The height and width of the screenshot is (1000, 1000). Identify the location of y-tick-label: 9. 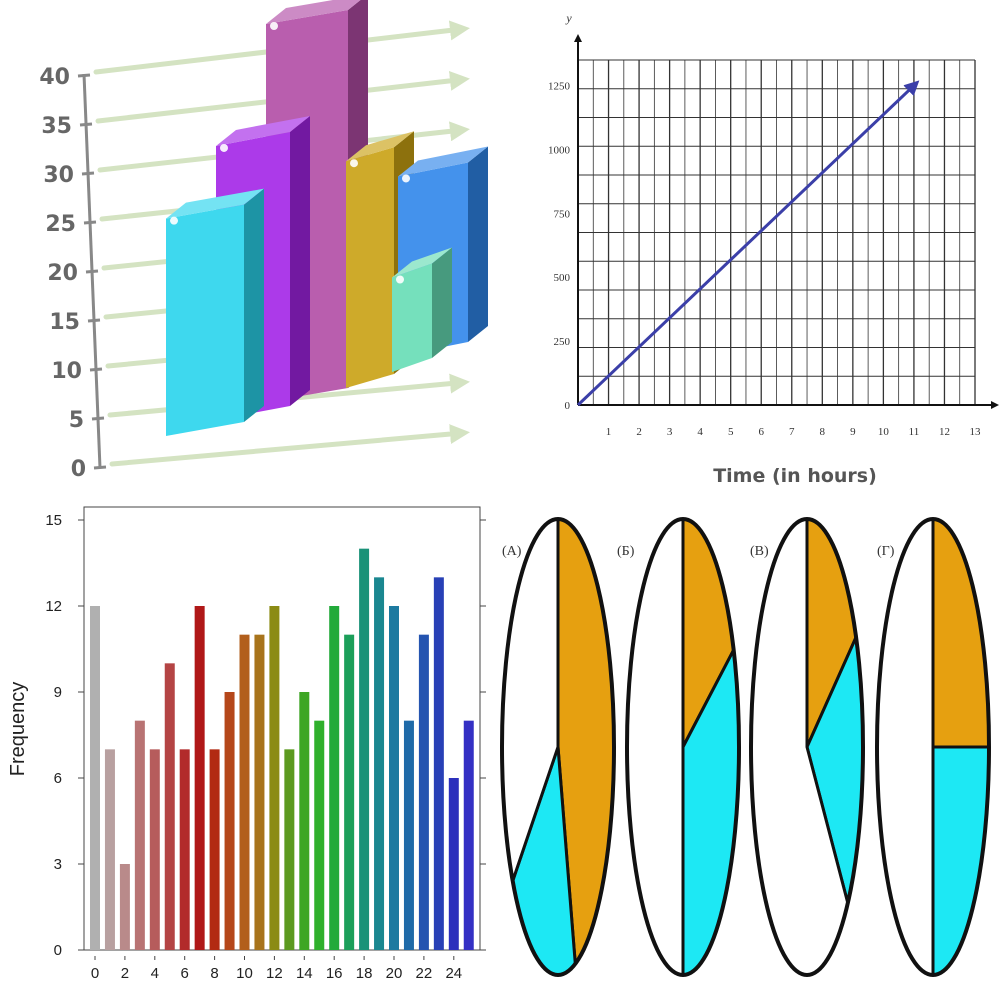
(58, 692).